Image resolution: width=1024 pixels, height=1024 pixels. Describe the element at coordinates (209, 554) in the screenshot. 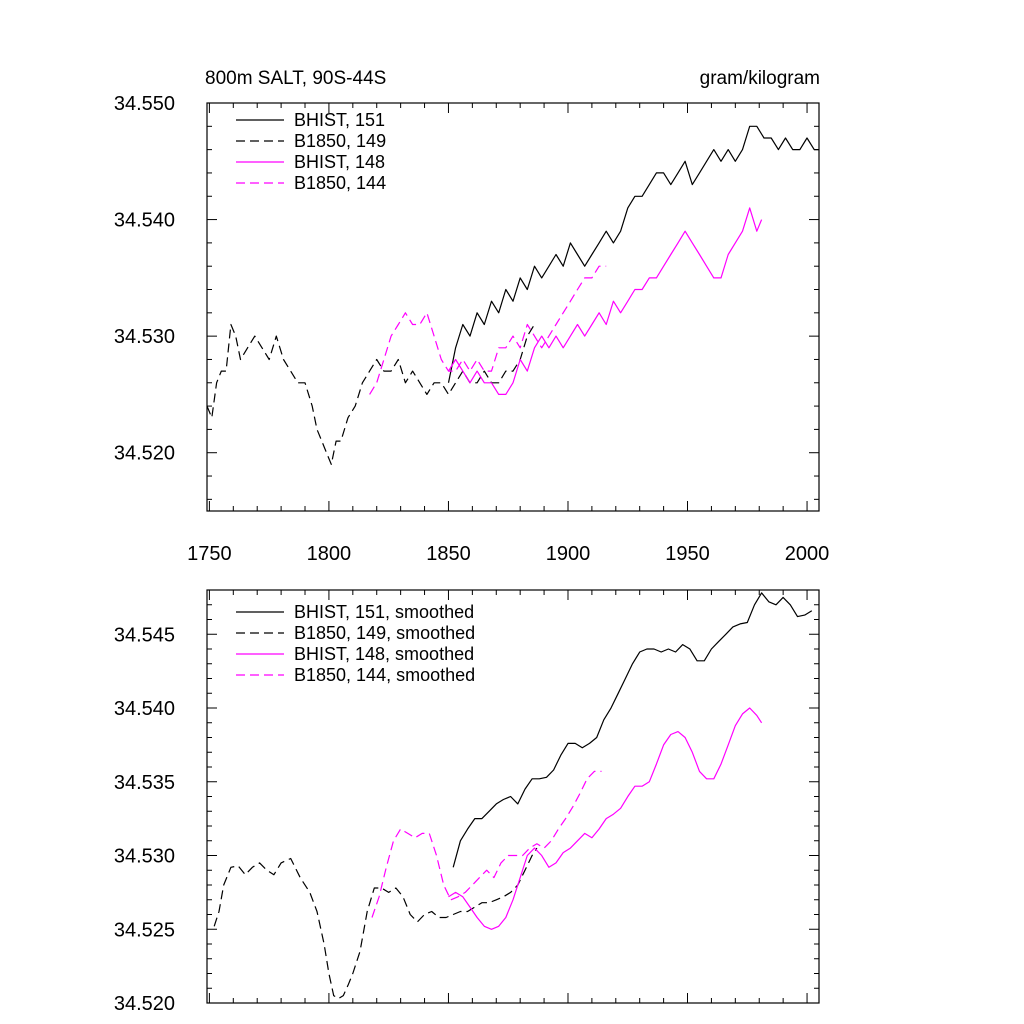

I see `x-tick-label: 1750` at that location.